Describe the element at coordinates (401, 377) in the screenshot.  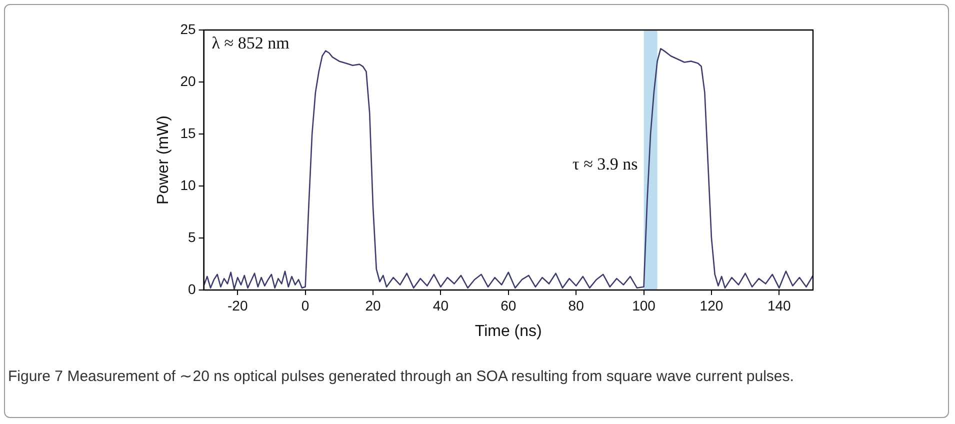
I see `caption: Figure 7 Measurement of ∼20 ns optical pulses generated through an SOA resulting from square wave current pulses.` at that location.